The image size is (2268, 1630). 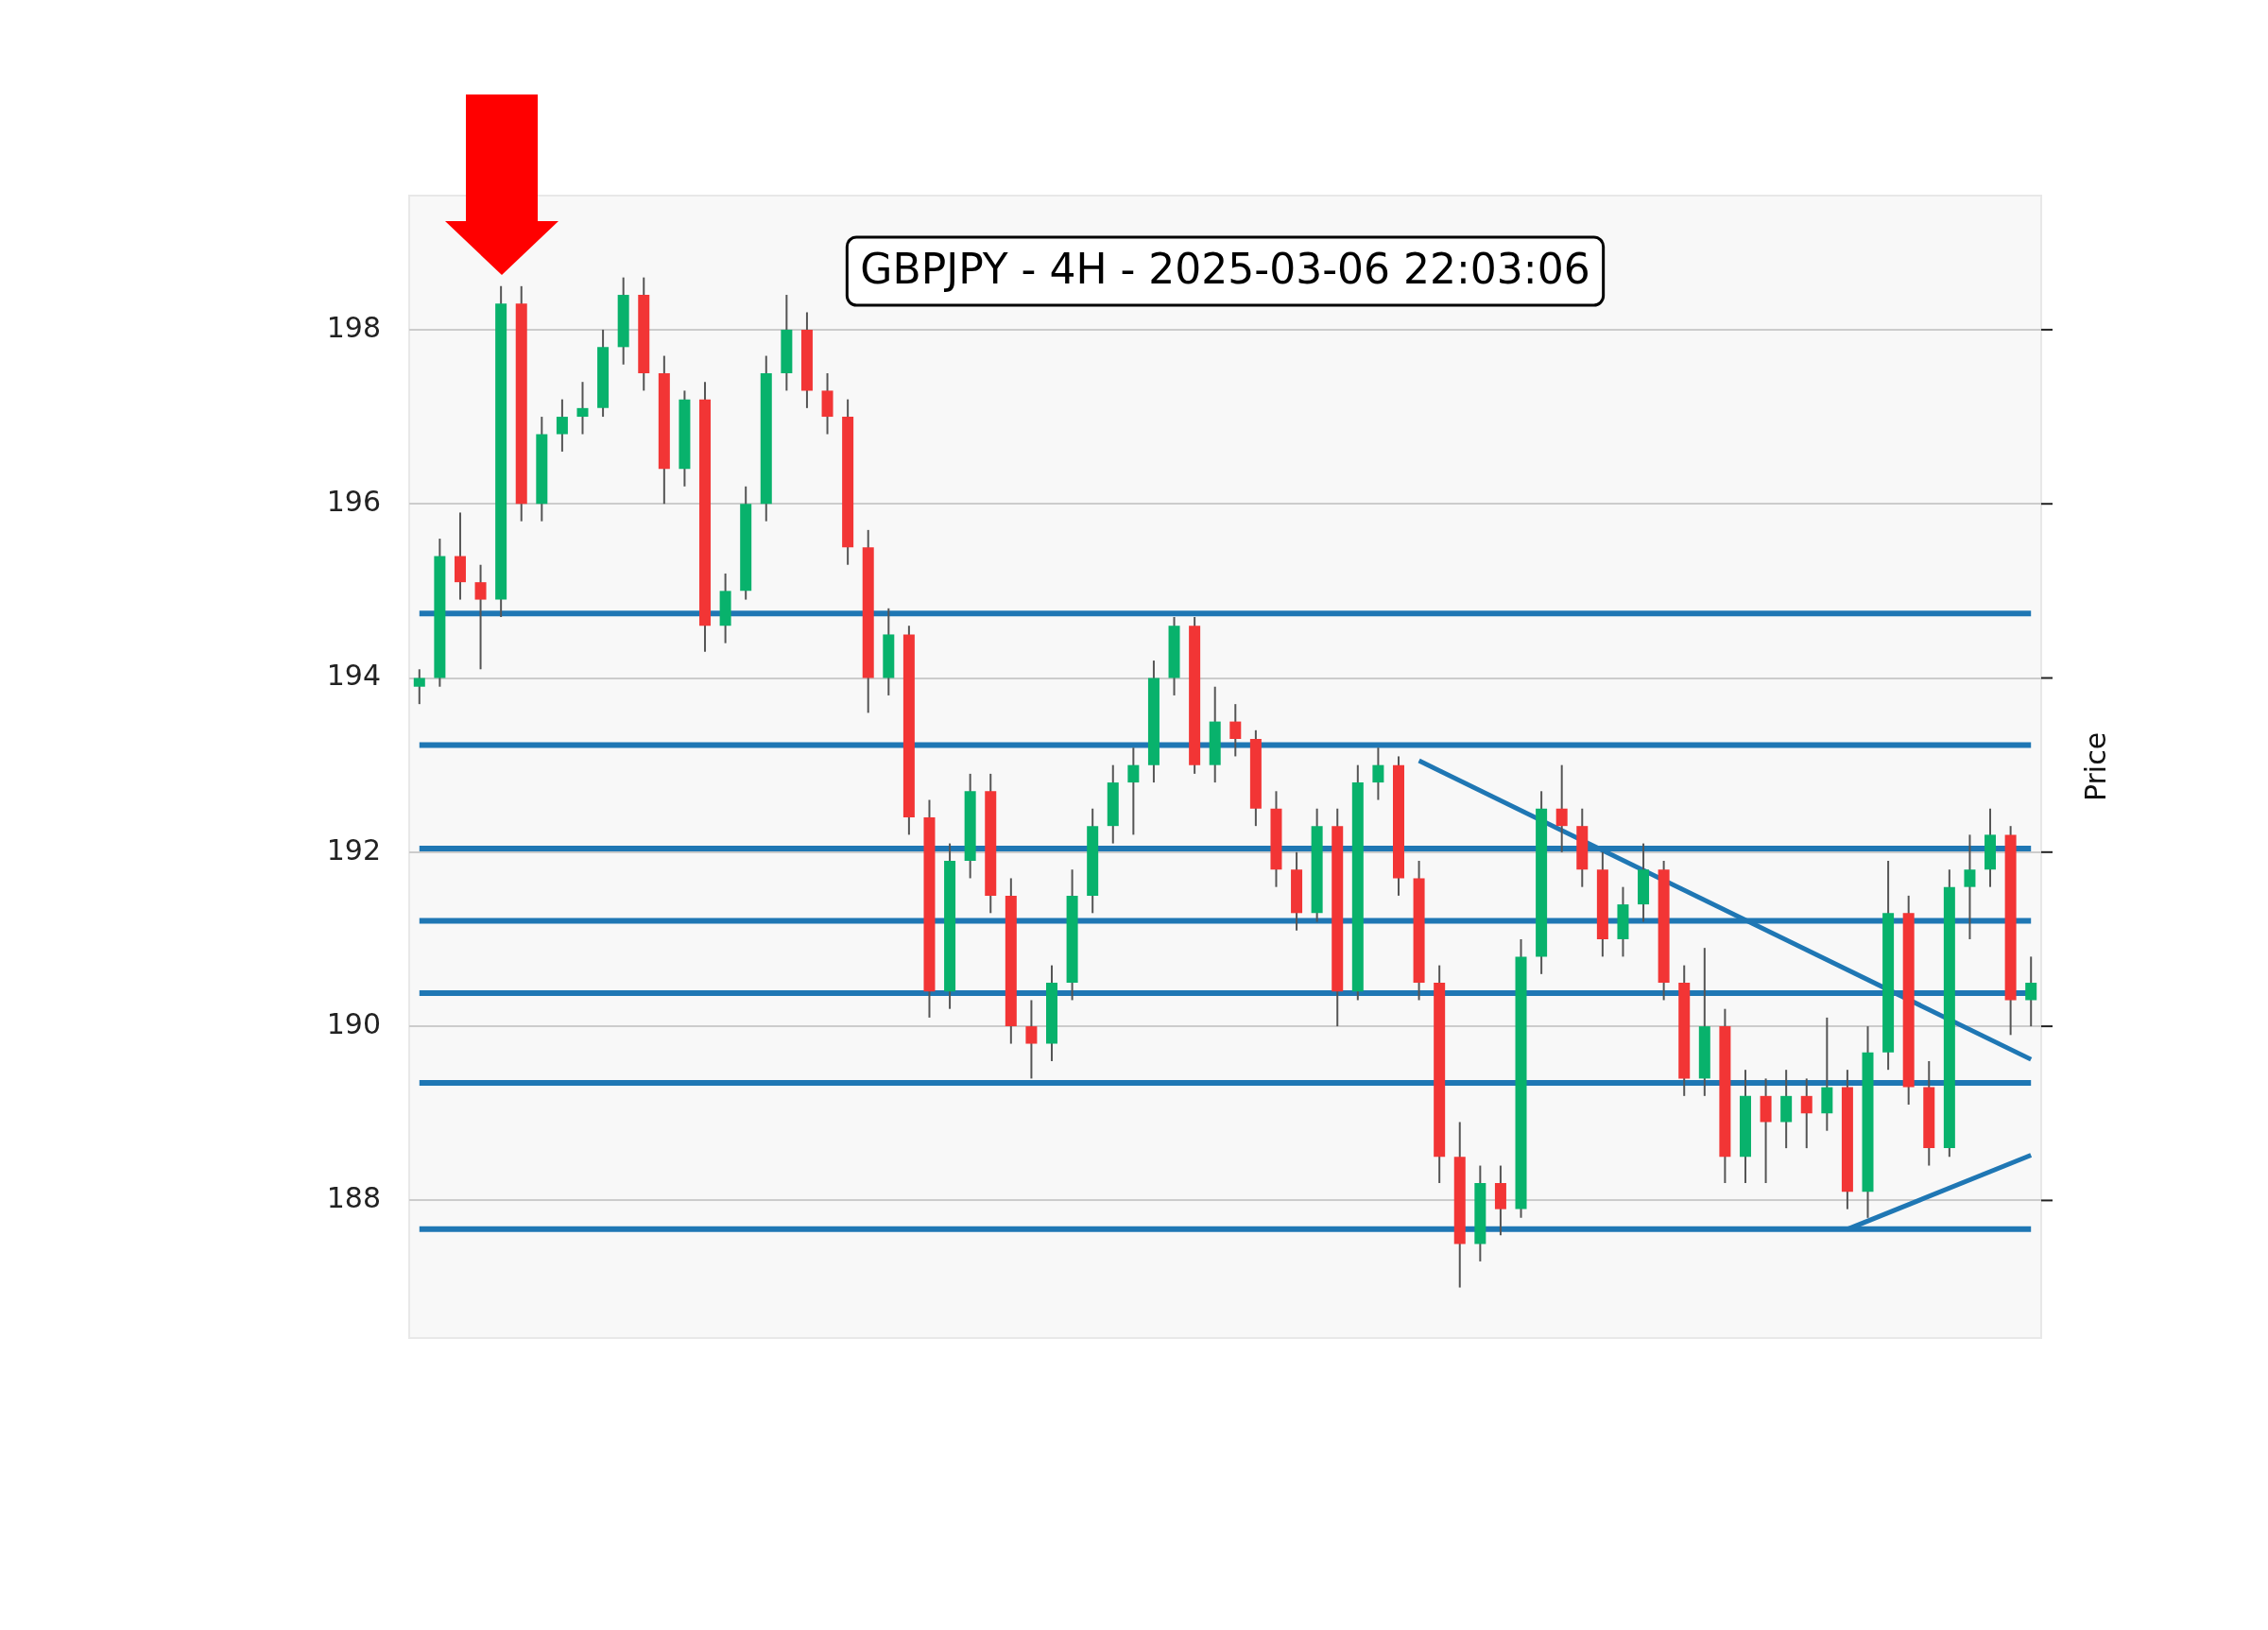 What do you see at coordinates (2095, 767) in the screenshot?
I see `y-axis-title: Price` at bounding box center [2095, 767].